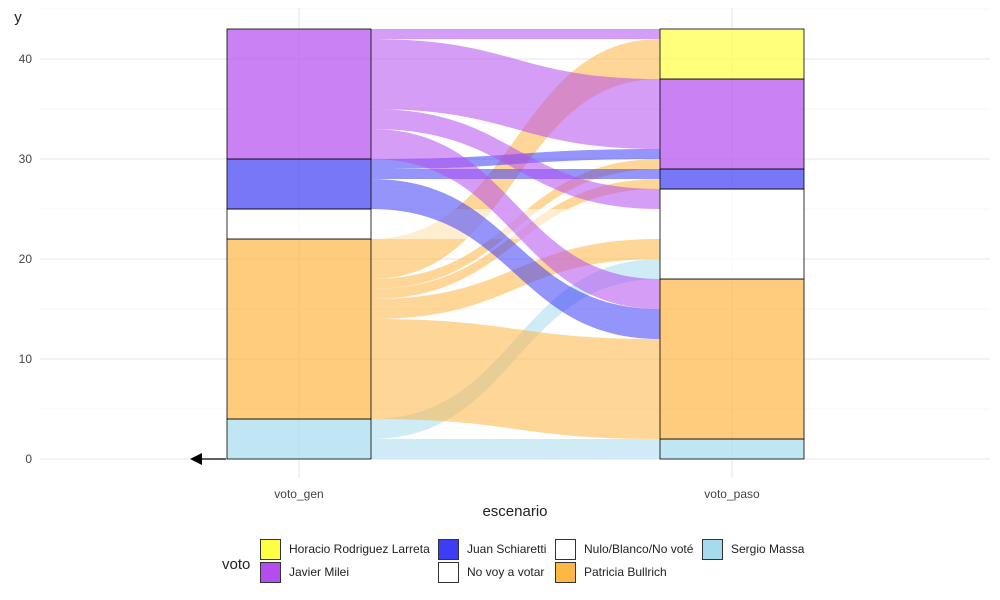 This screenshot has width=1000, height=600. Describe the element at coordinates (515, 34) in the screenshot. I see `flow-javier-milei-to-horacio-rodriguez-larreta` at that location.